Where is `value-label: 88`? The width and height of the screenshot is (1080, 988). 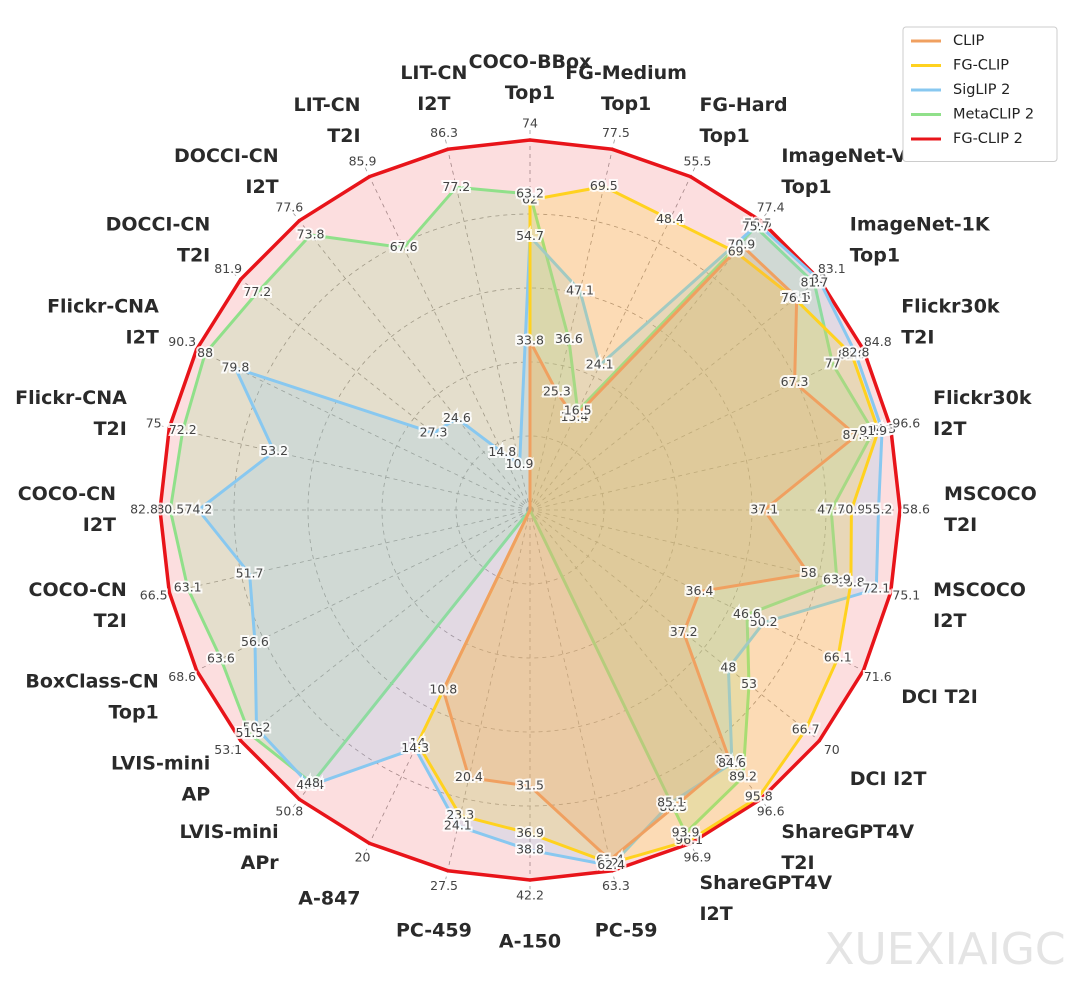
value-label: 88 is located at coordinates (205, 352).